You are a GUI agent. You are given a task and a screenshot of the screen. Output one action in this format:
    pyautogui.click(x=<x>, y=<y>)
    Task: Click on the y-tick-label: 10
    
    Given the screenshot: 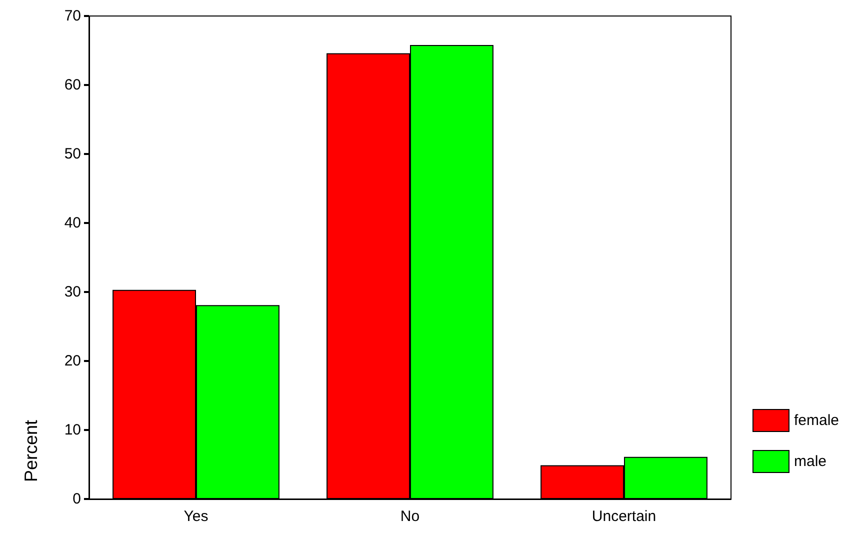 What is the action you would take?
    pyautogui.click(x=72, y=430)
    